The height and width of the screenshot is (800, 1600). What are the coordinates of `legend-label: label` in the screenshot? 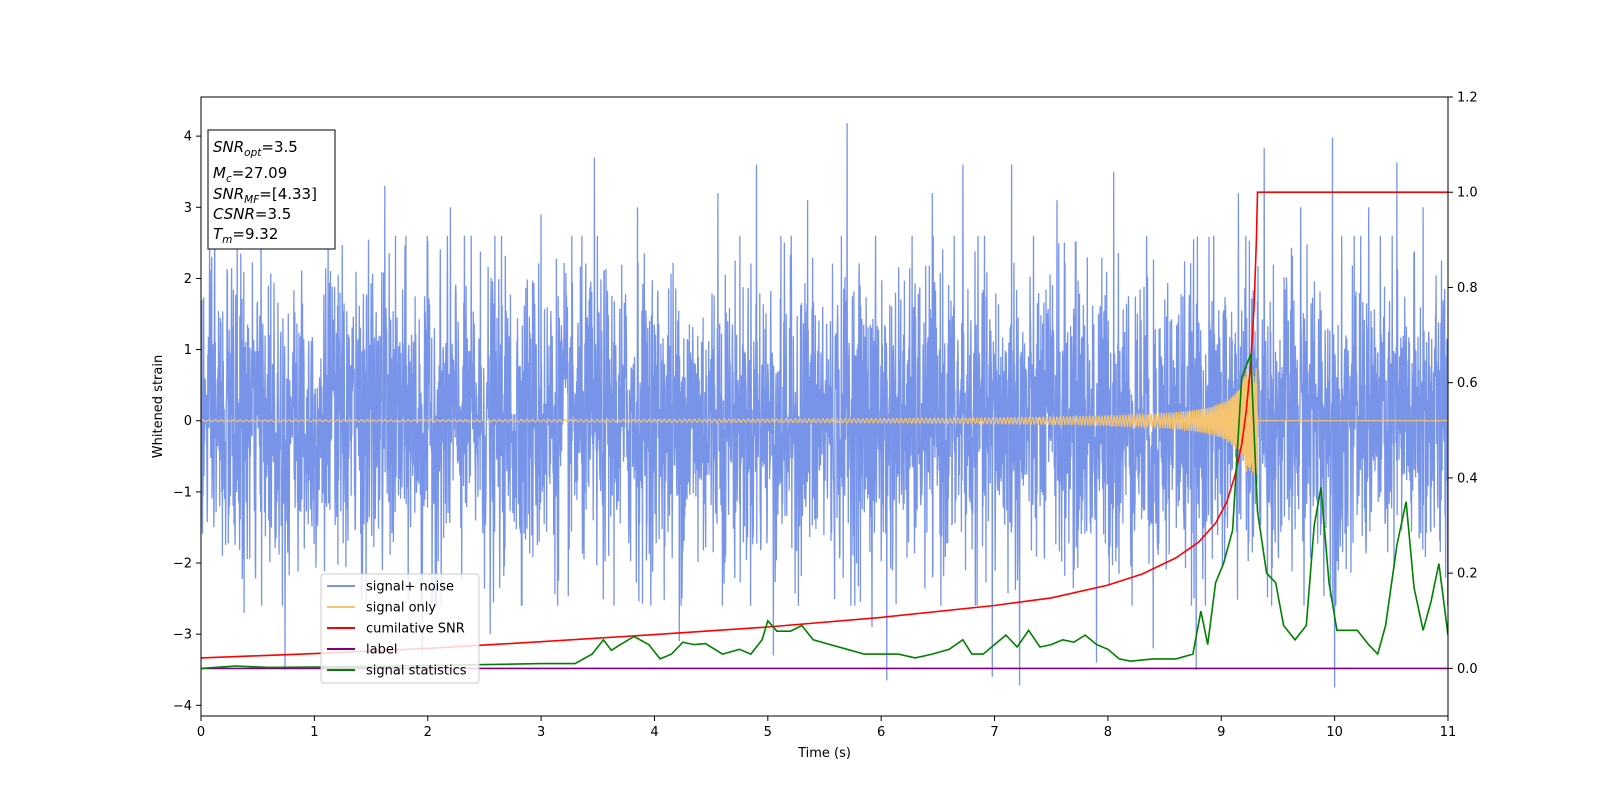 It's located at (381, 650).